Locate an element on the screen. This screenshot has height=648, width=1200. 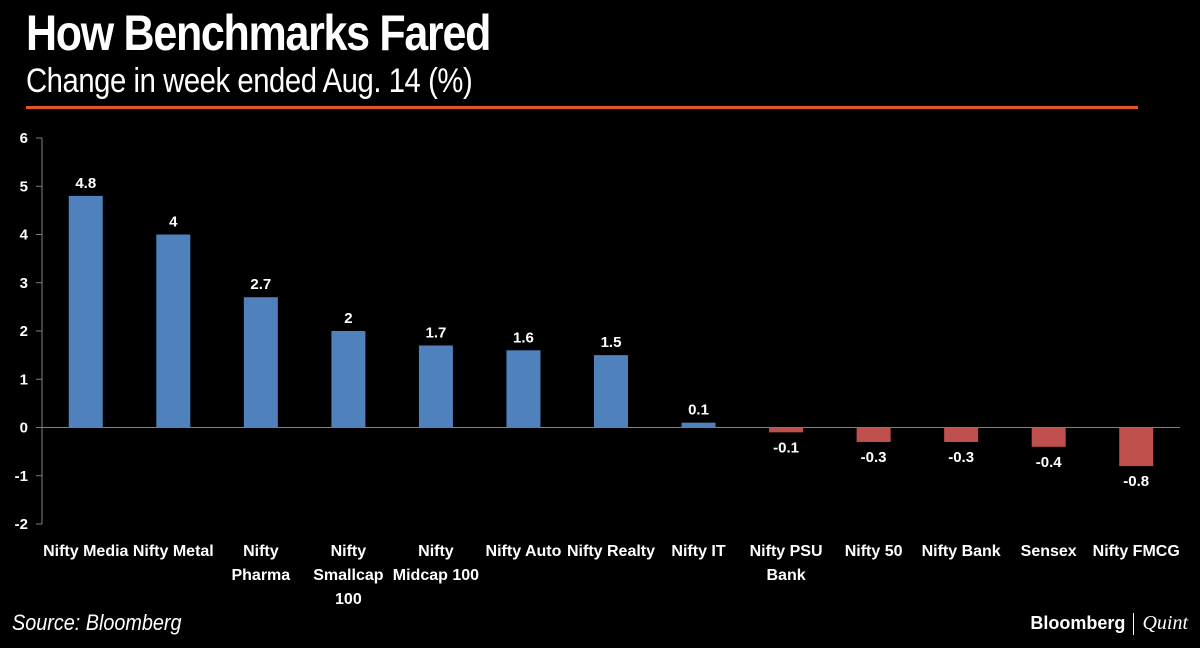
y-tick-label: 1 is located at coordinates (24, 379).